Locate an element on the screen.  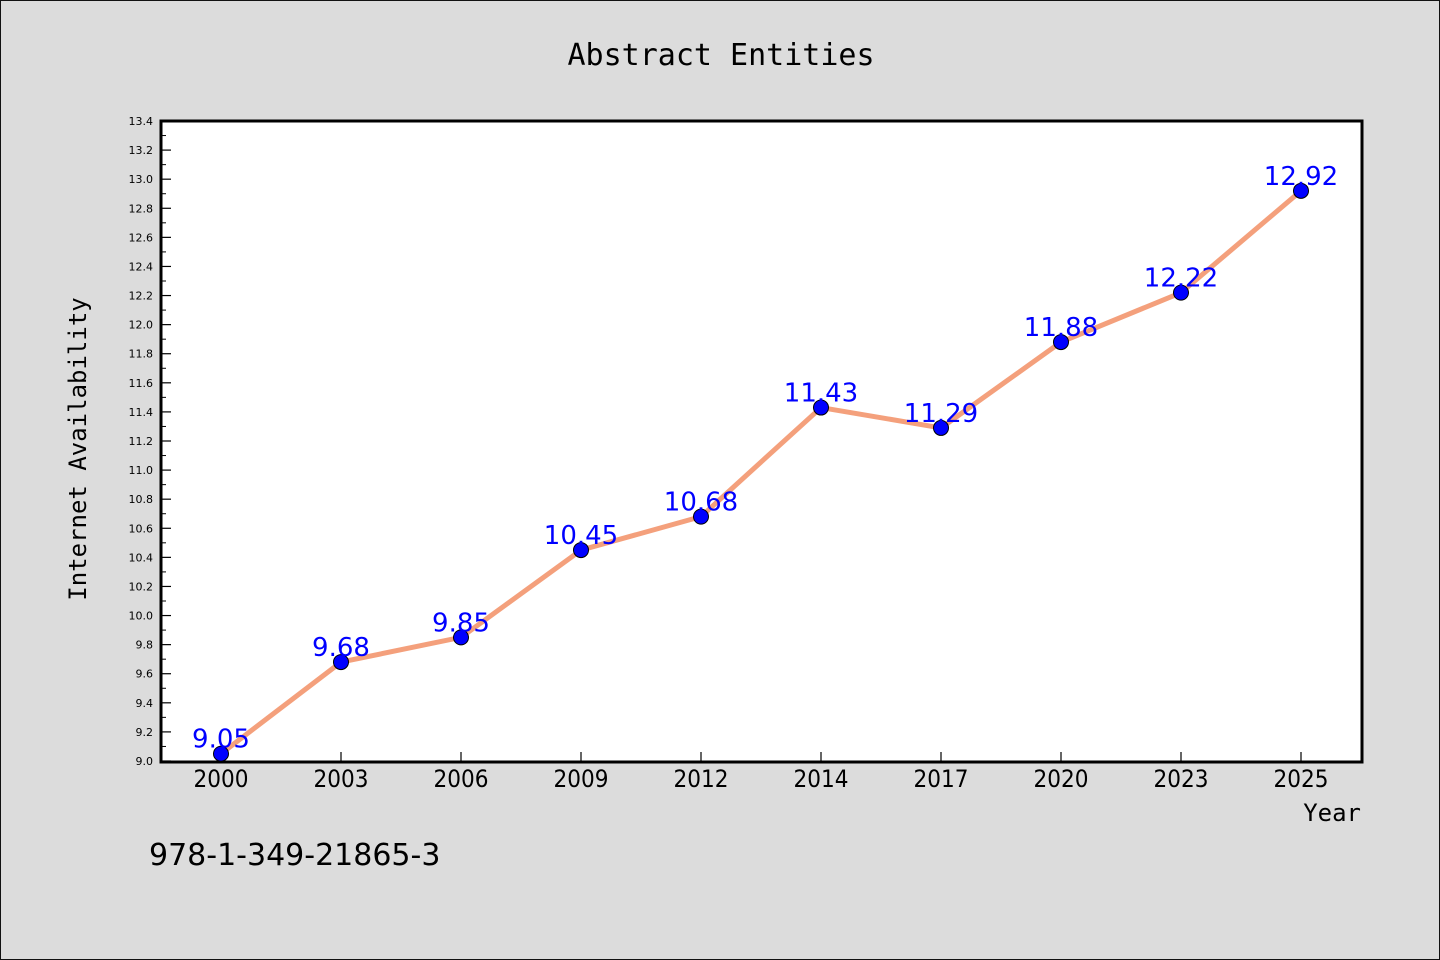
x-tick-label: 2003 is located at coordinates (341, 779).